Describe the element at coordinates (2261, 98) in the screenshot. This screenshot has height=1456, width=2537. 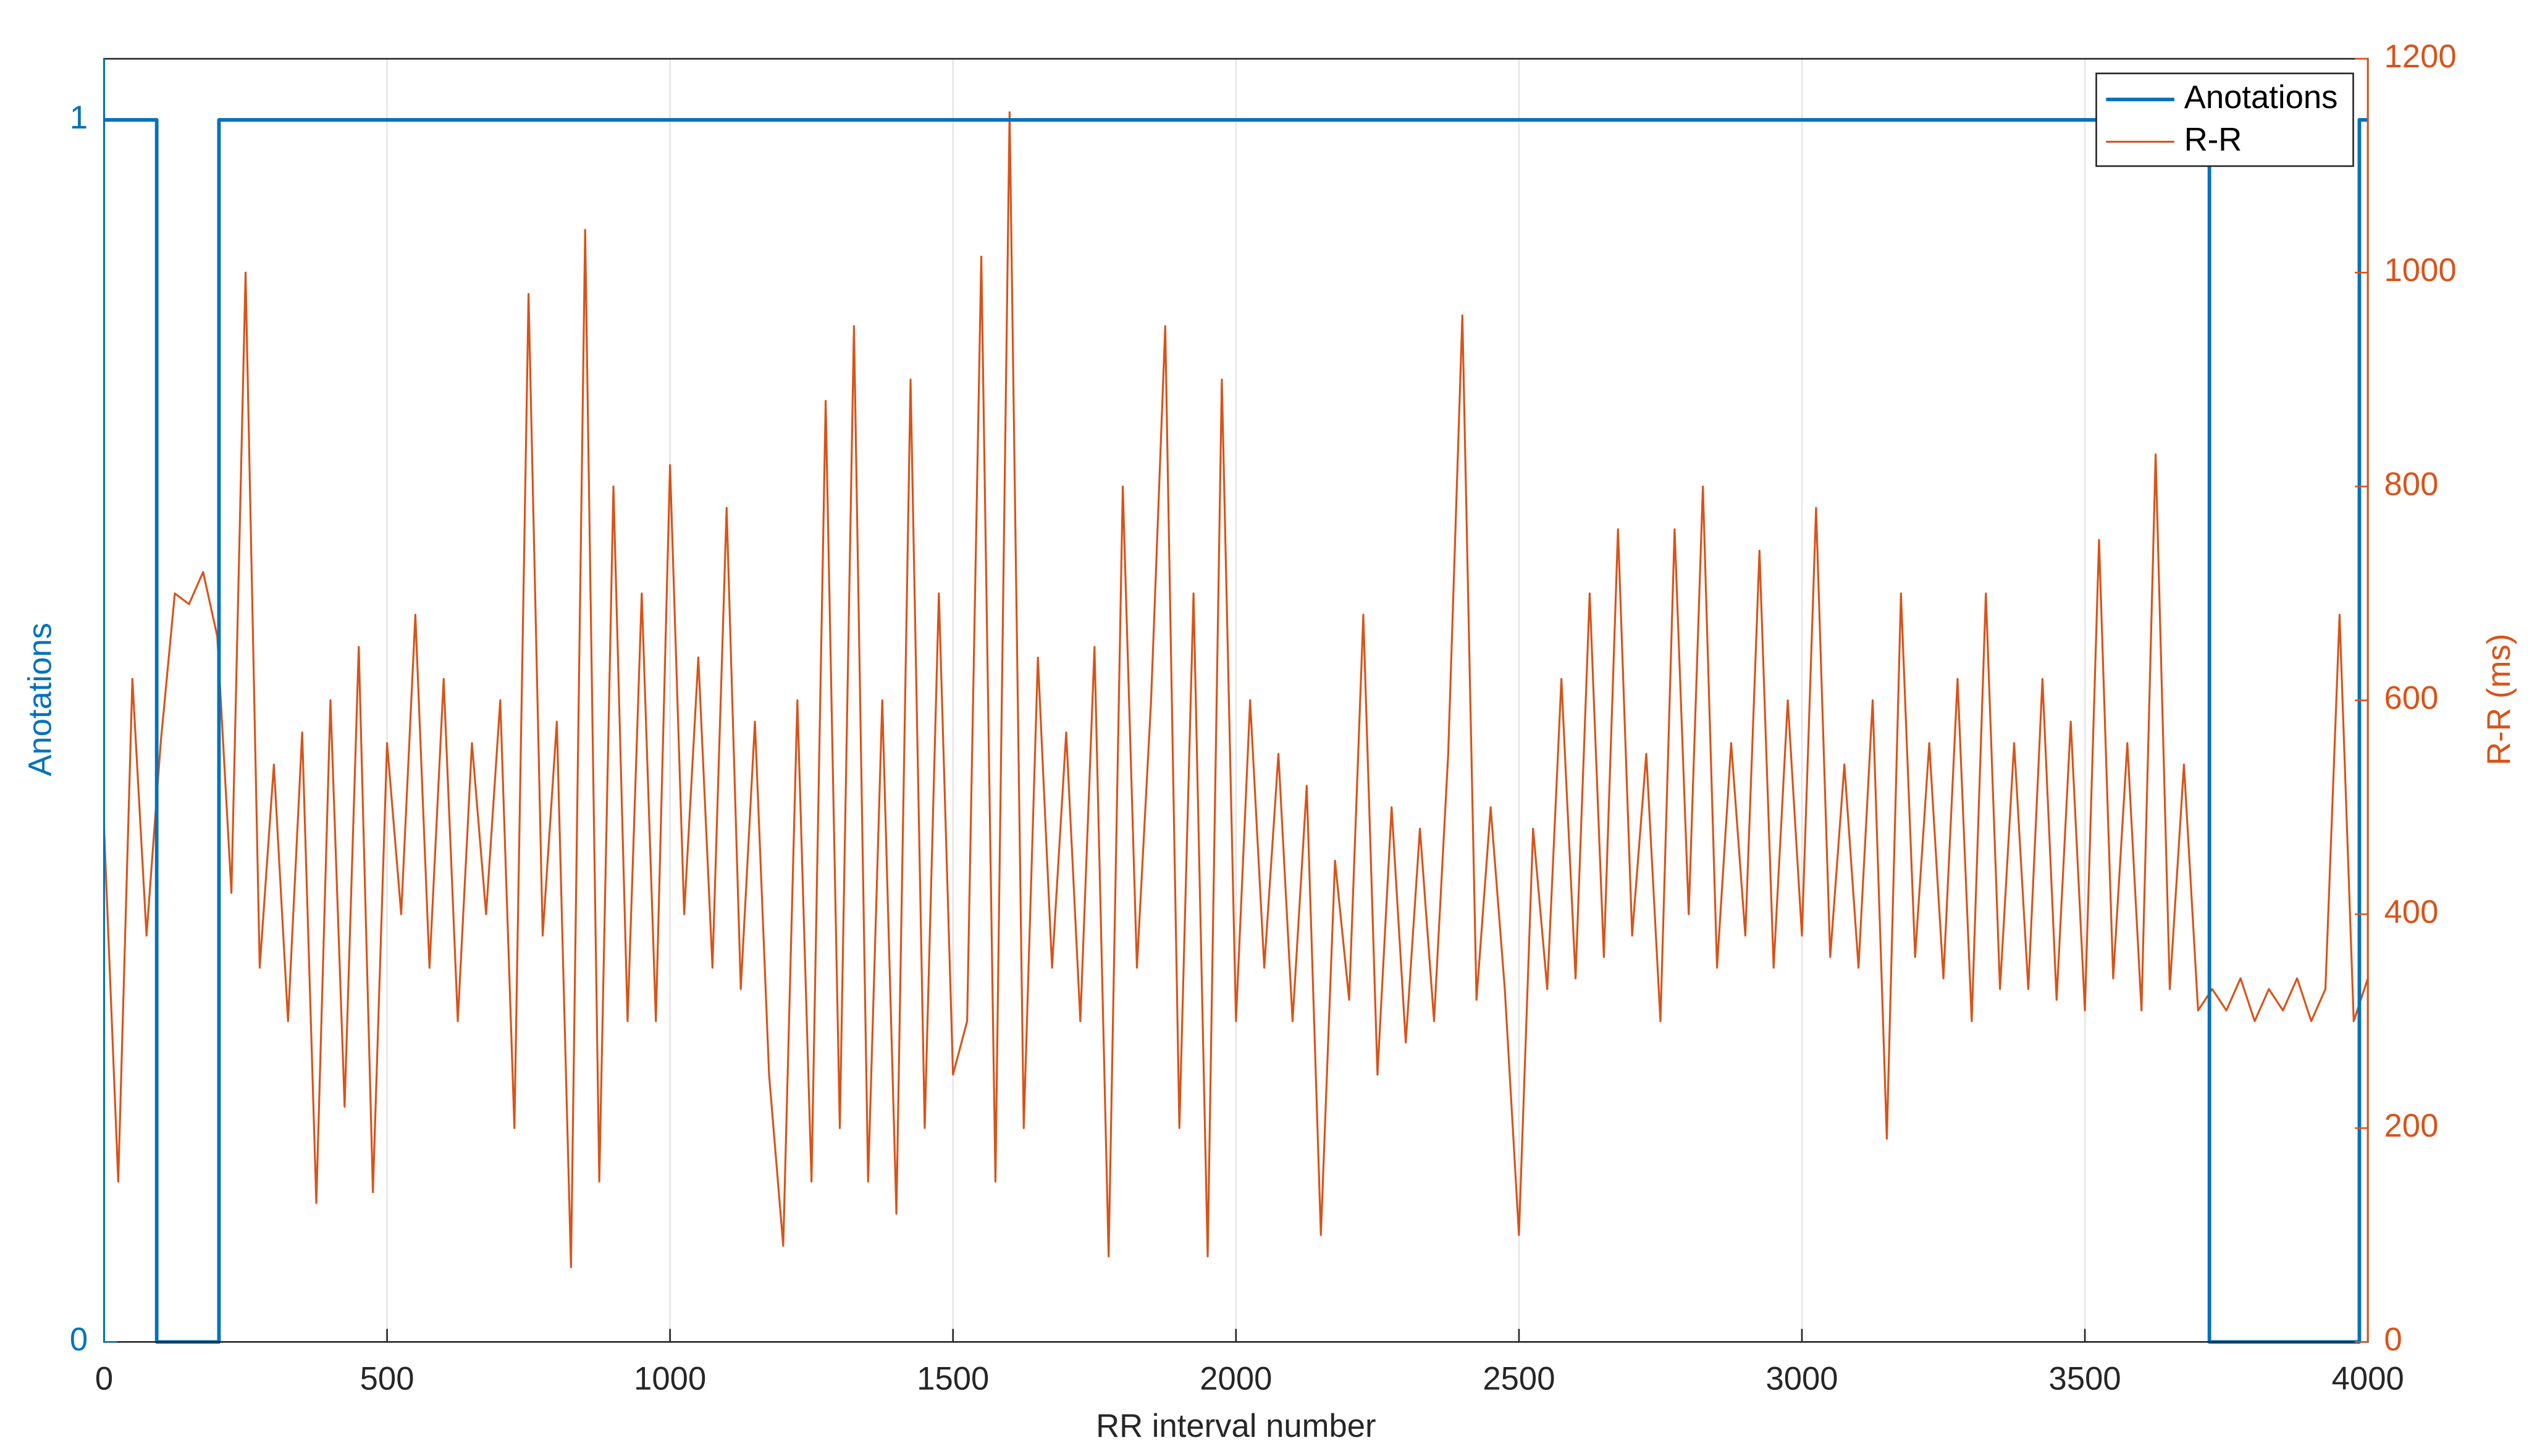
I see `legend-label: Anotations` at that location.